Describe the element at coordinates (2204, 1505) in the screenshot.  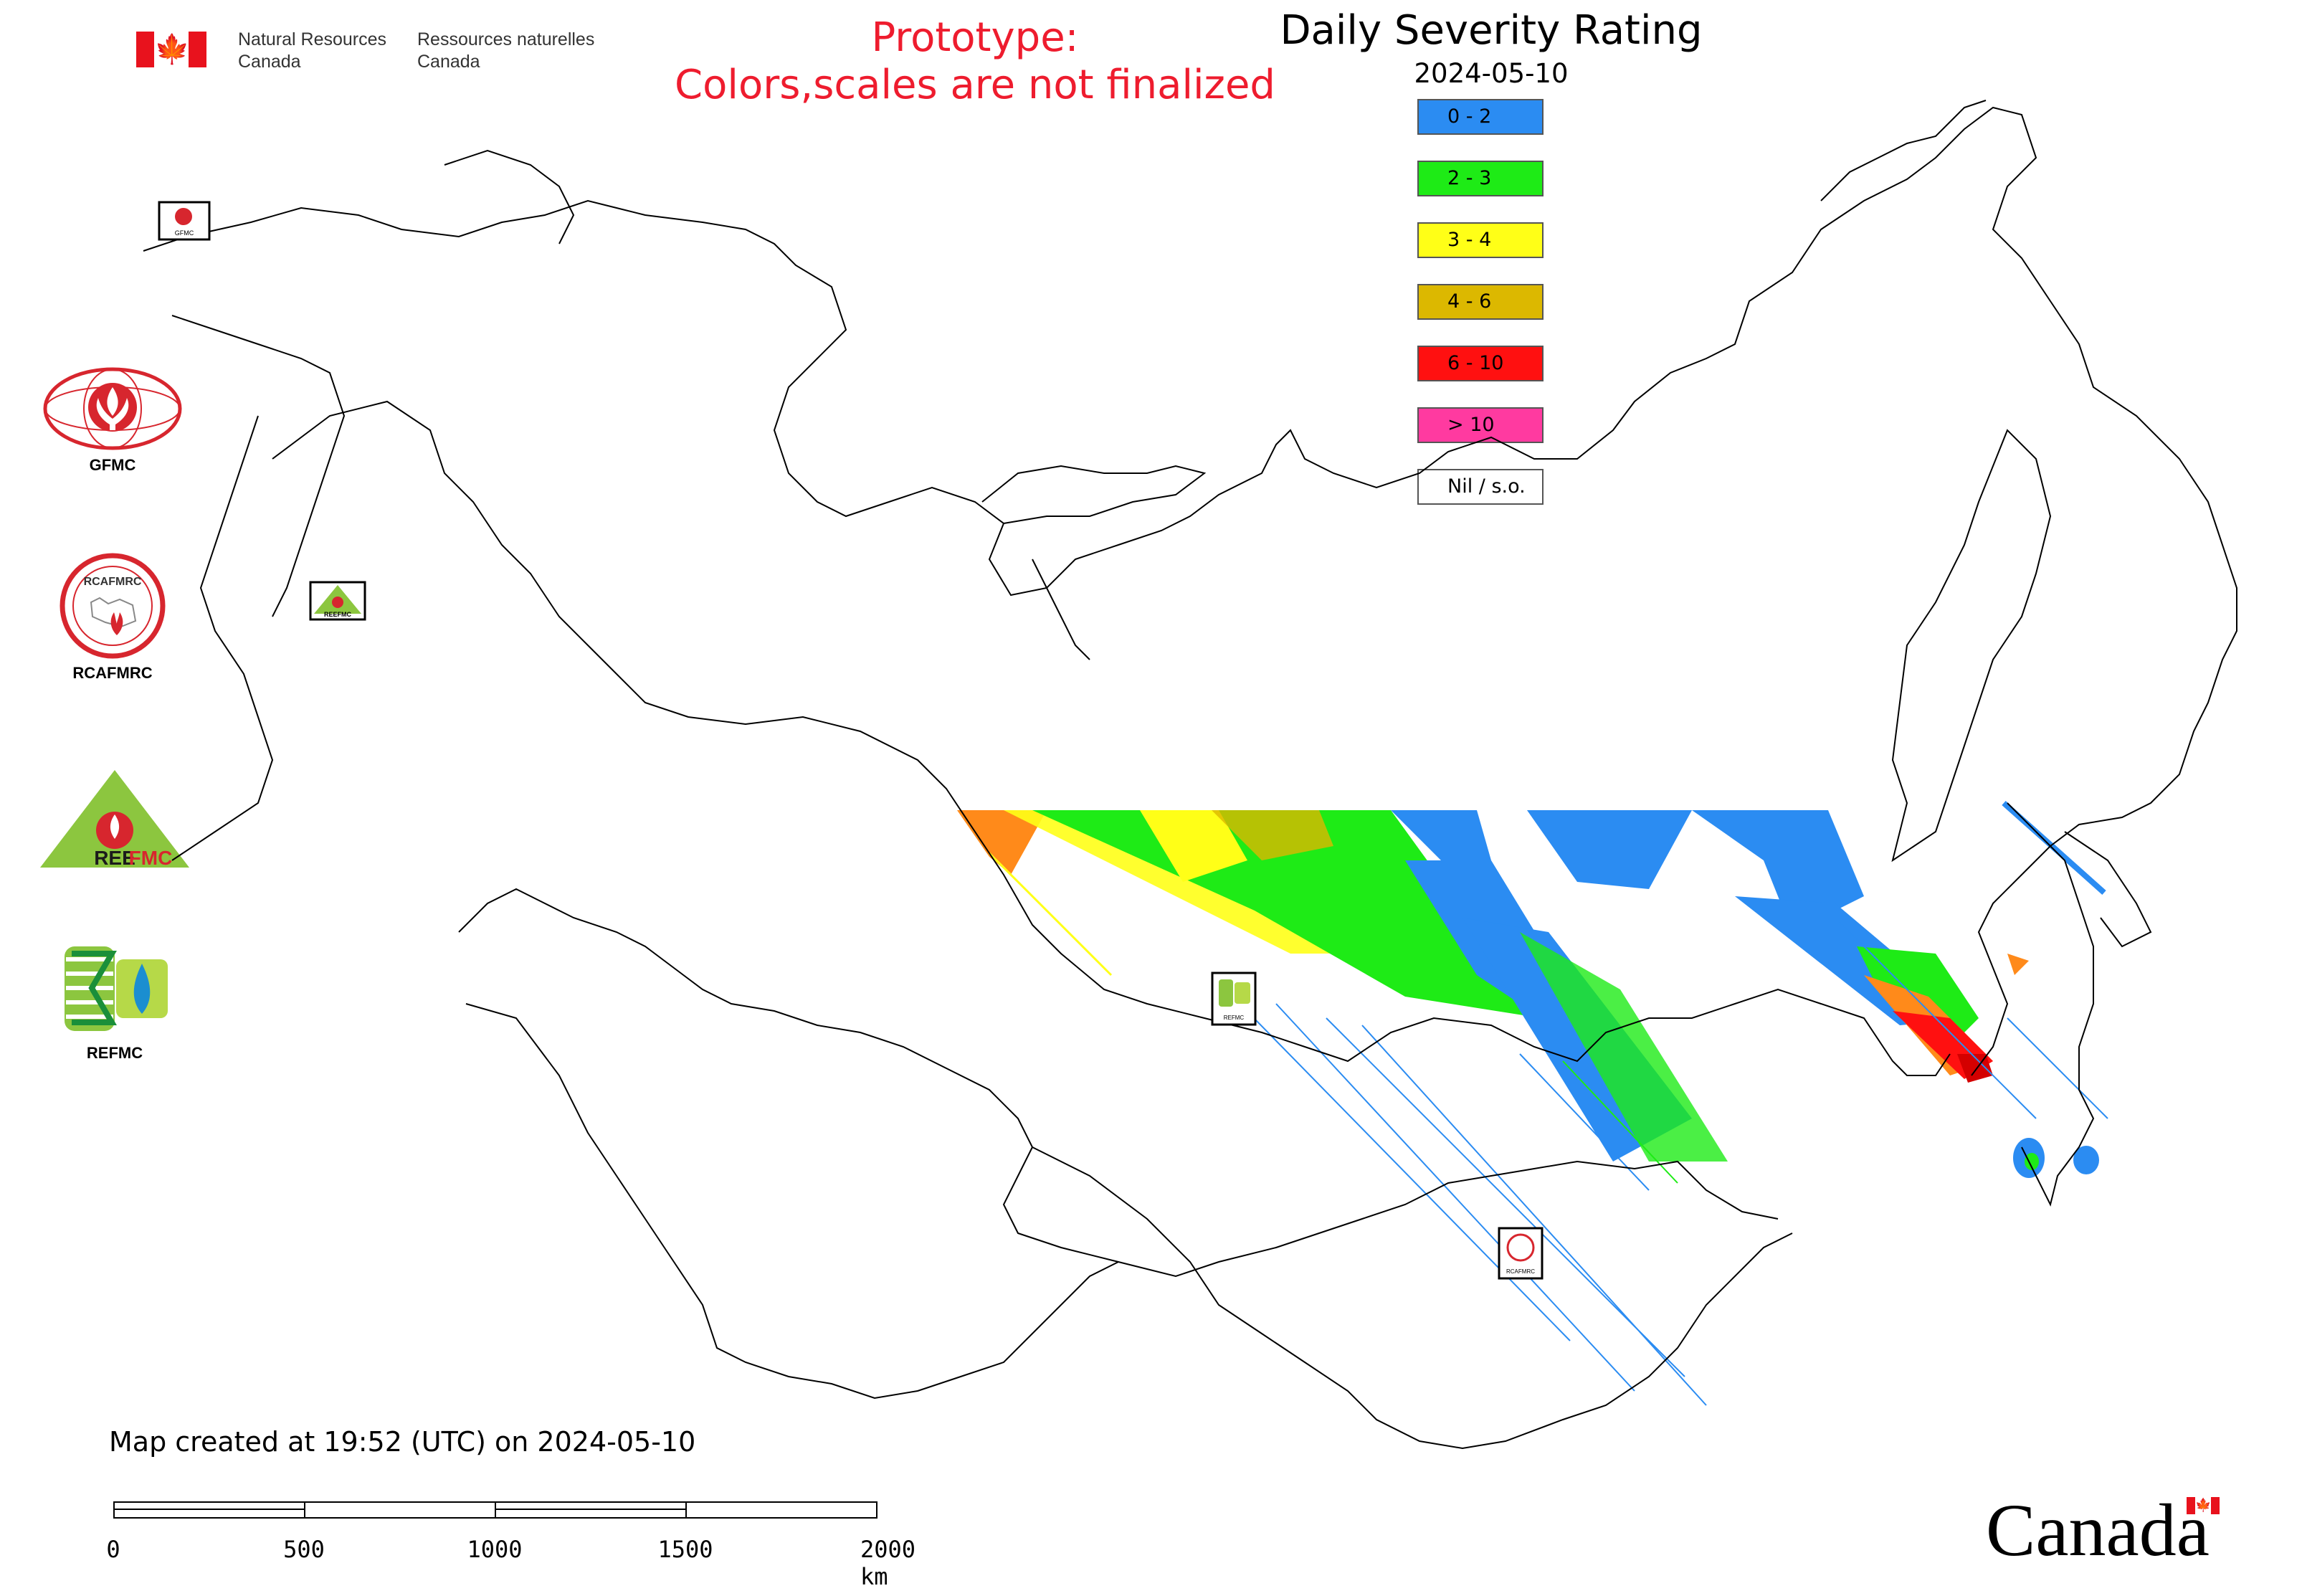
I see `wordmark-flag-icon: 🍁` at that location.